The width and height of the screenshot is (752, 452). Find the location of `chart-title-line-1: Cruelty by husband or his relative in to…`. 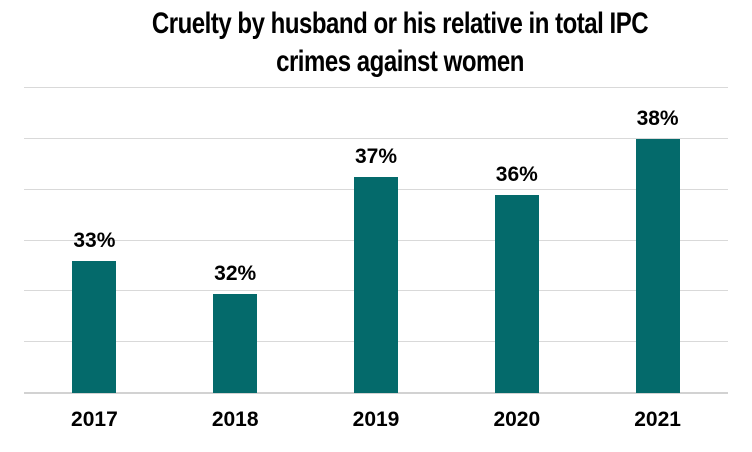

chart-title-line-1: Cruelty by husband or his relative in to… is located at coordinates (400, 23).